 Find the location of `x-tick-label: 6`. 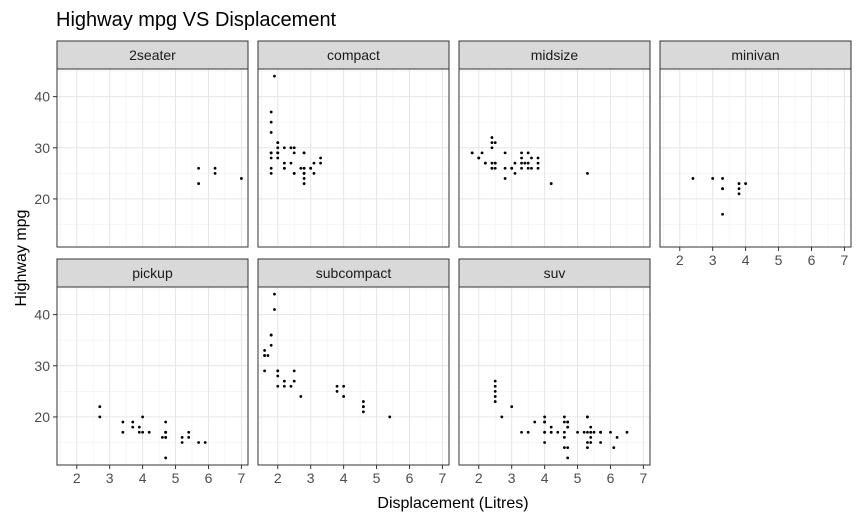

x-tick-label: 6 is located at coordinates (812, 260).